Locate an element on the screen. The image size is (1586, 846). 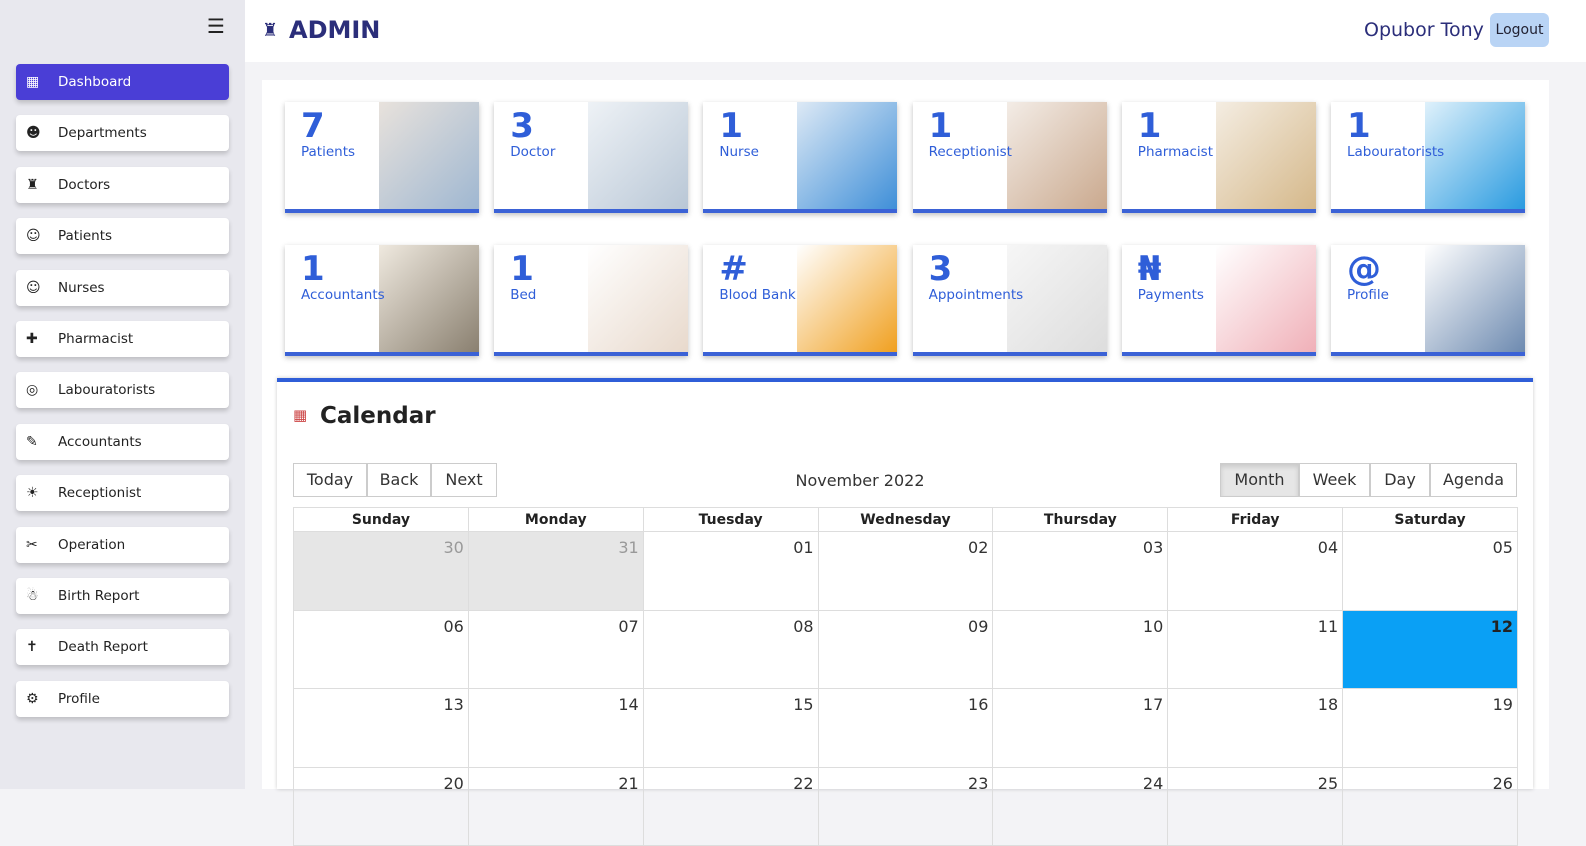
top-bar is located at coordinates (915, 31).